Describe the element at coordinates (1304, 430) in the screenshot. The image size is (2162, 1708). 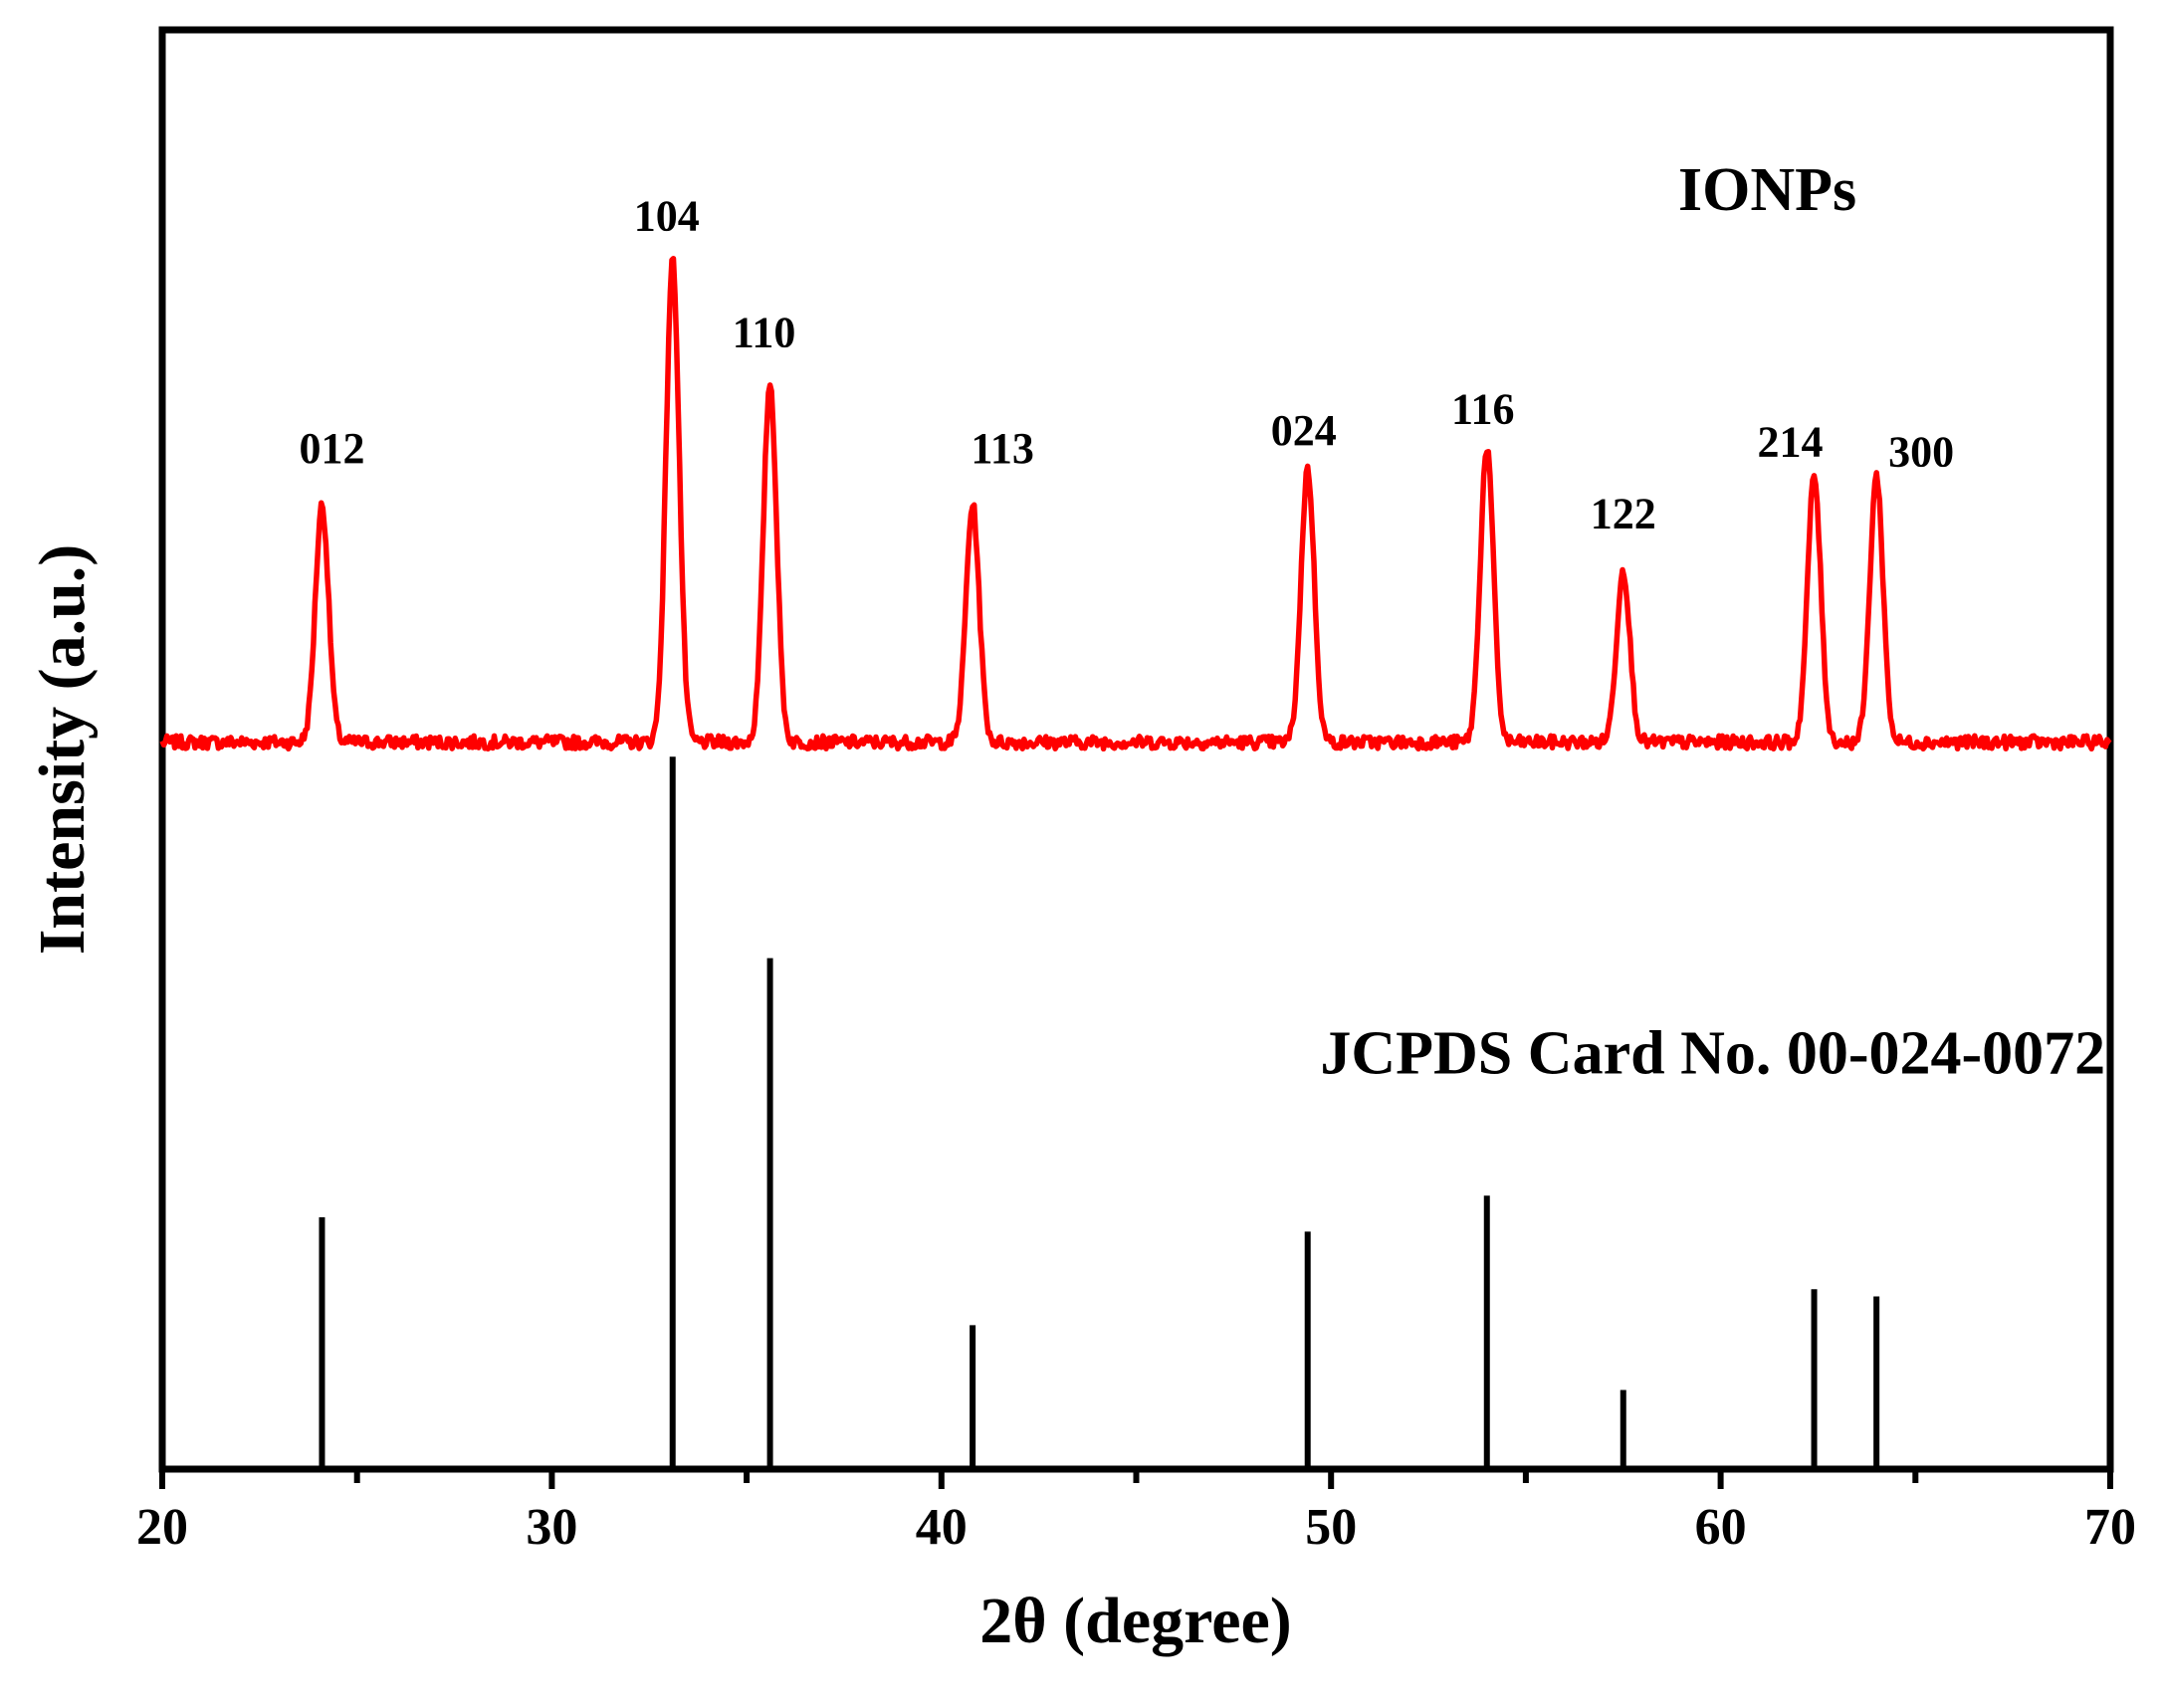
I see `peak-label: 024` at that location.